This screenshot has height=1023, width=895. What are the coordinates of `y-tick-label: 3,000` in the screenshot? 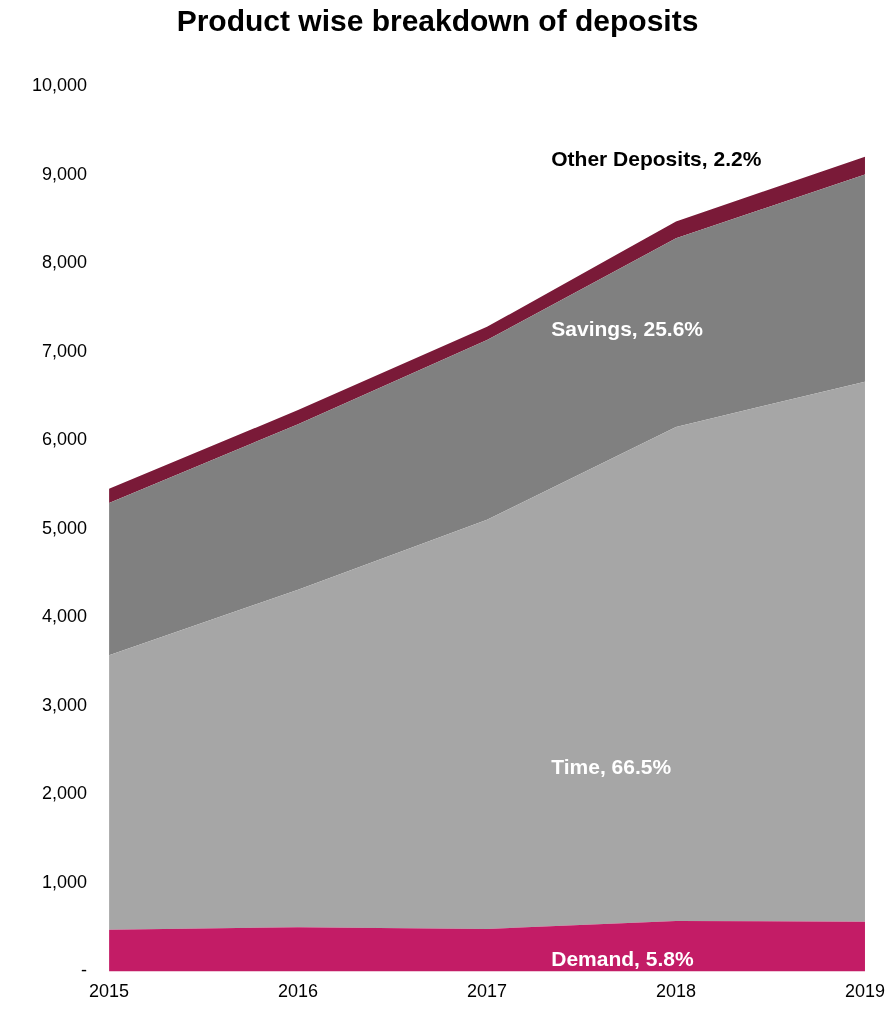 It's located at (65, 704).